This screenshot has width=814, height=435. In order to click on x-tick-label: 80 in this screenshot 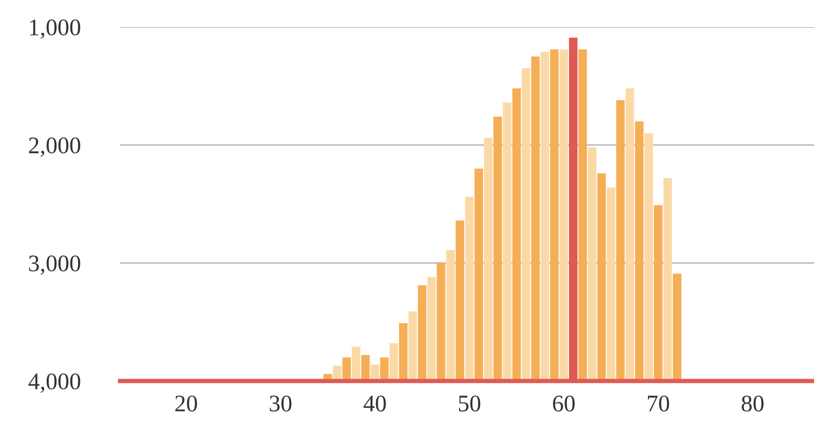, I will do `click(753, 404)`.